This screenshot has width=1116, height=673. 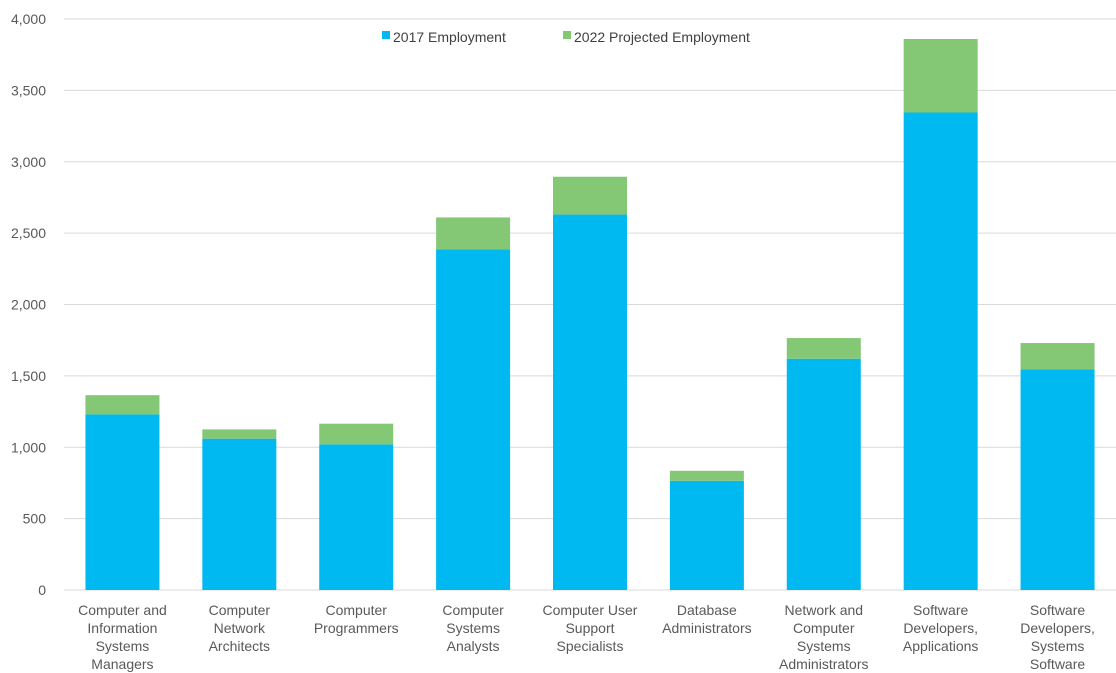 What do you see at coordinates (122, 637) in the screenshot?
I see `x-category-label: Computer and Information Systems Managers` at bounding box center [122, 637].